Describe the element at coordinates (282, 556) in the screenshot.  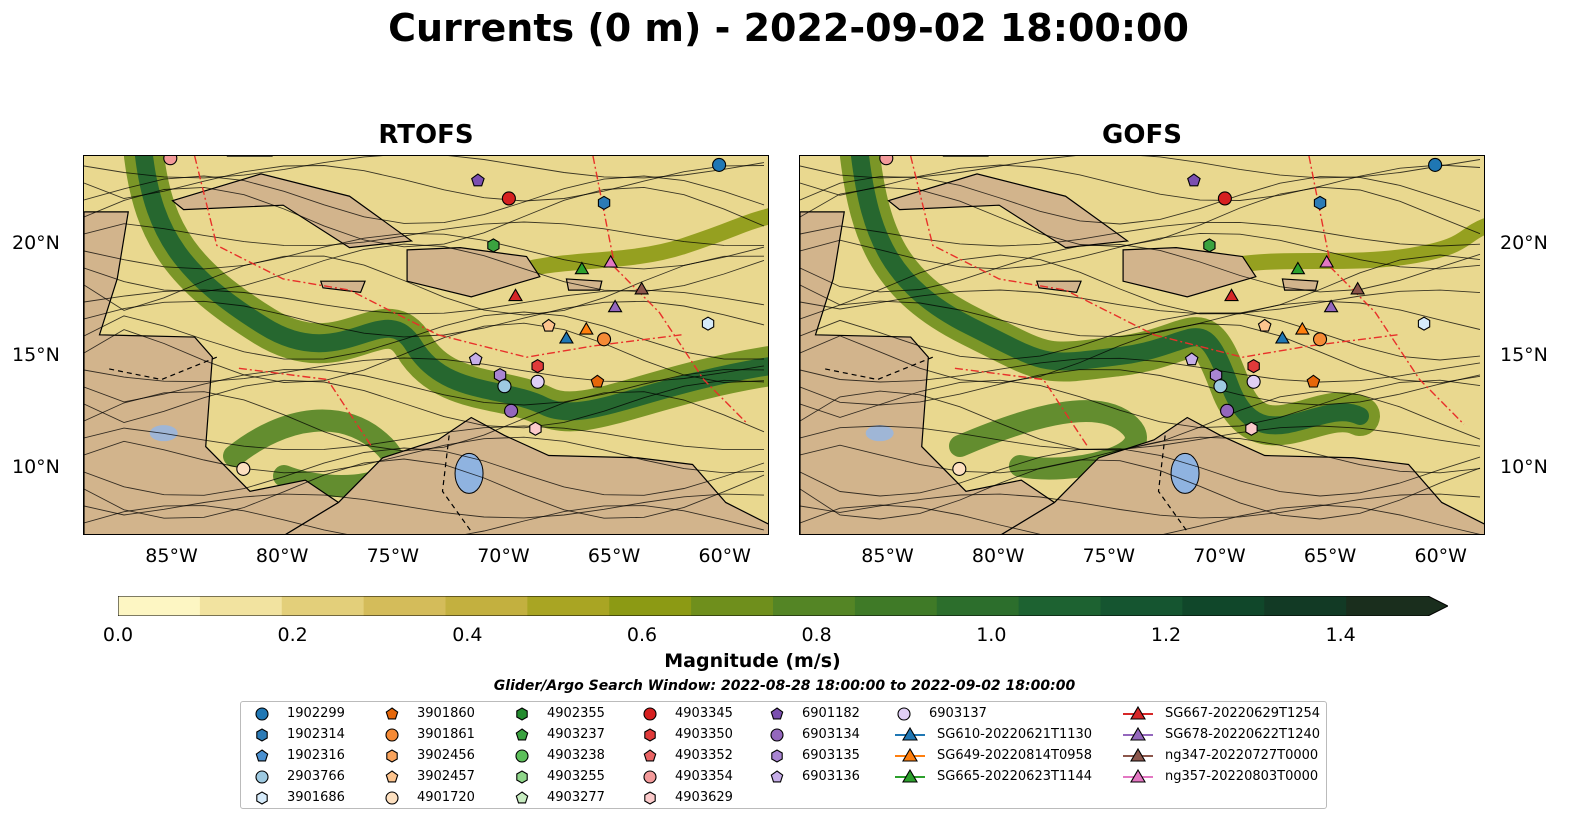
I see `lon-tick-label: 80°W` at that location.